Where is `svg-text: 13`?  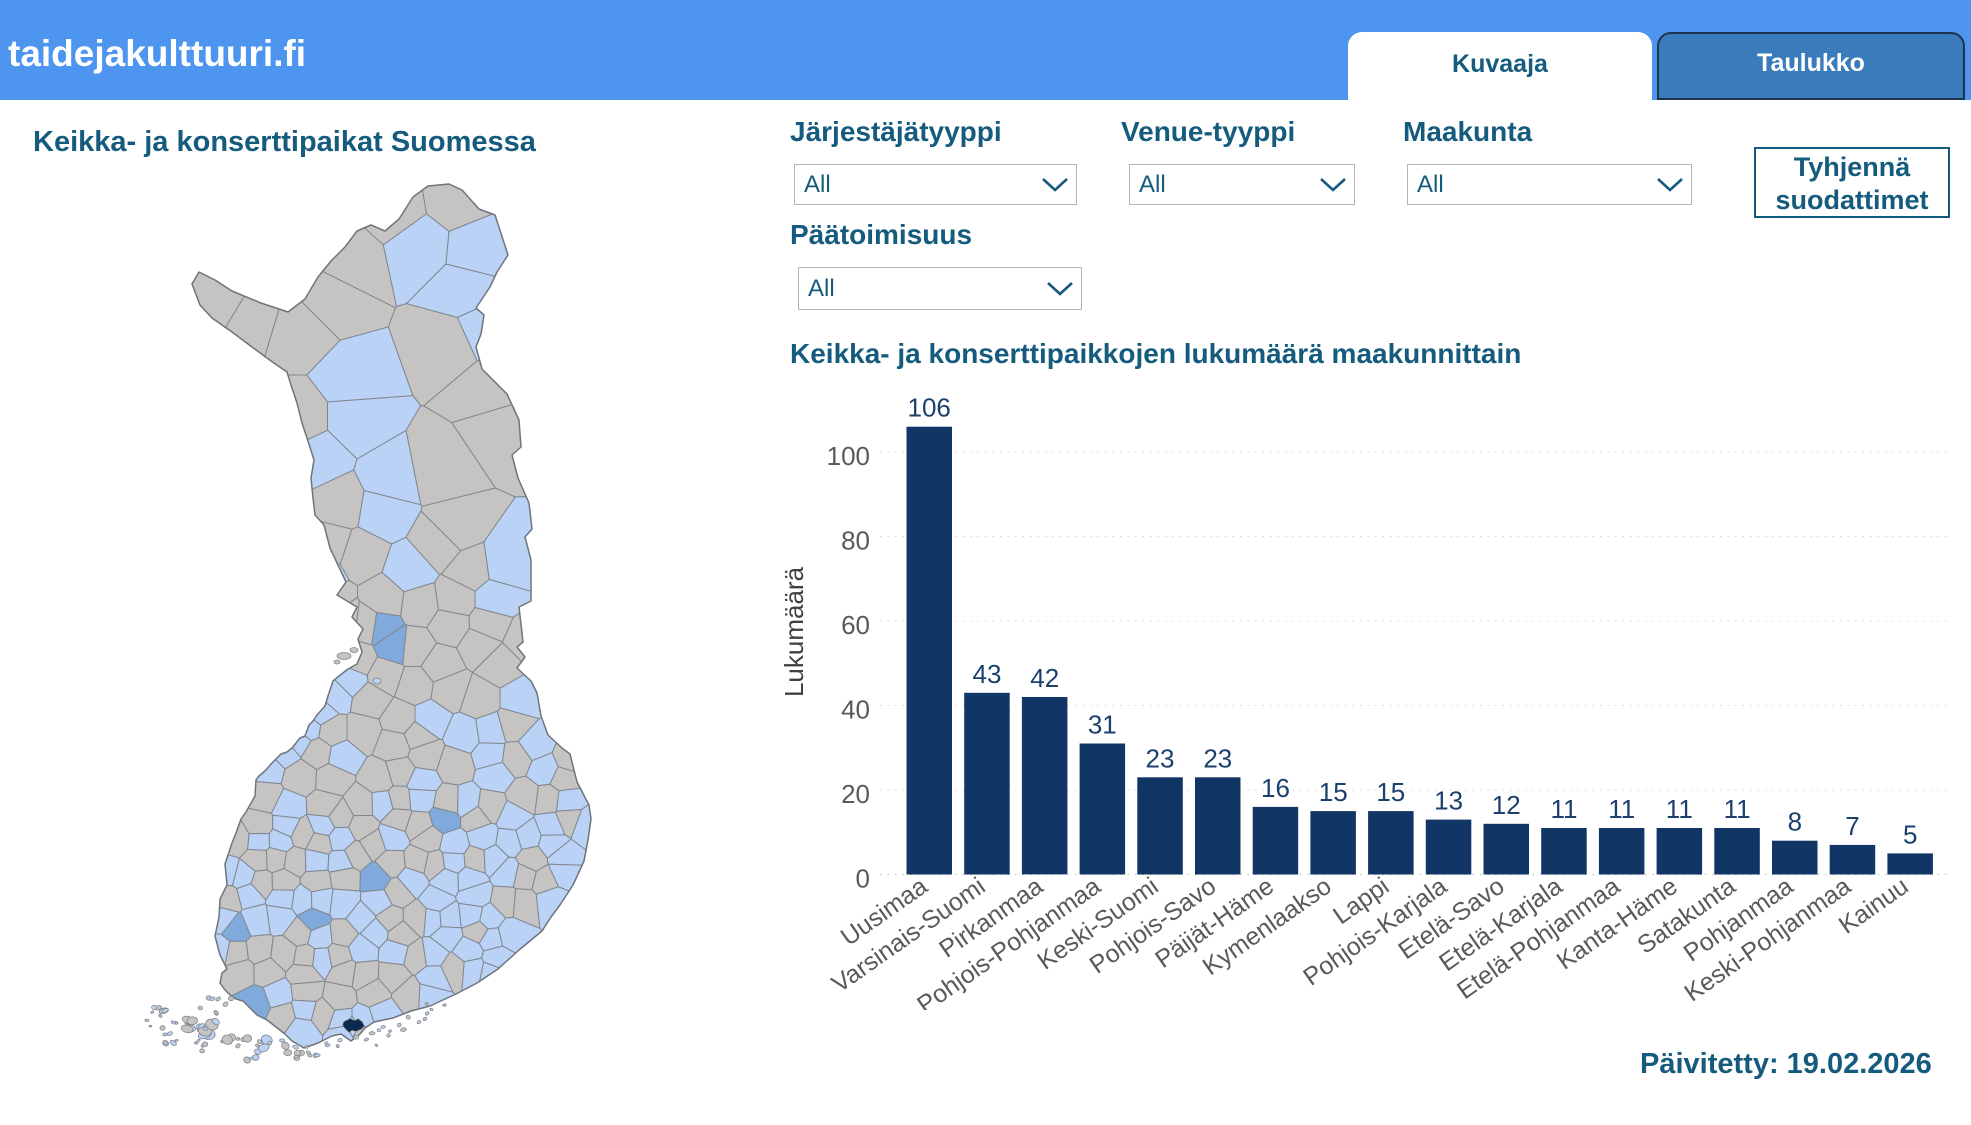
svg-text: 13 is located at coordinates (1448, 801).